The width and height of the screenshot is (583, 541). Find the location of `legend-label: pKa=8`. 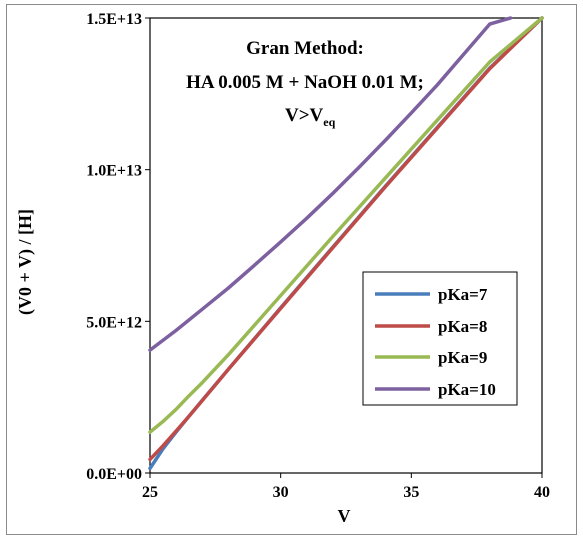

legend-label: pKa=8 is located at coordinates (462, 326).